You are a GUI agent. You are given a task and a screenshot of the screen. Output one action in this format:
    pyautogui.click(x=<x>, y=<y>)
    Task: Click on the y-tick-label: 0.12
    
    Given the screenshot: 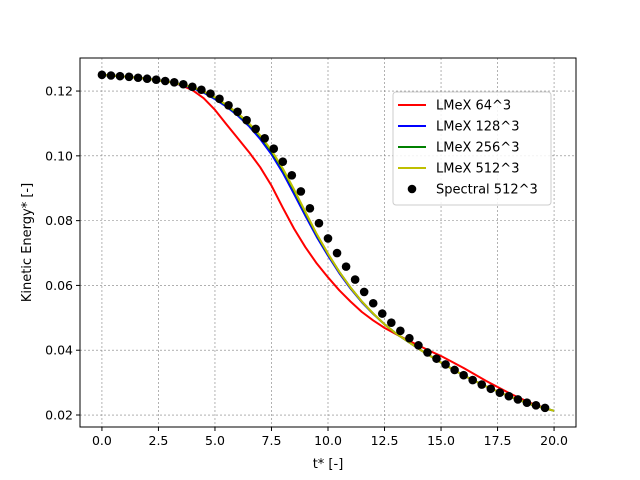 What is the action you would take?
    pyautogui.click(x=59, y=91)
    